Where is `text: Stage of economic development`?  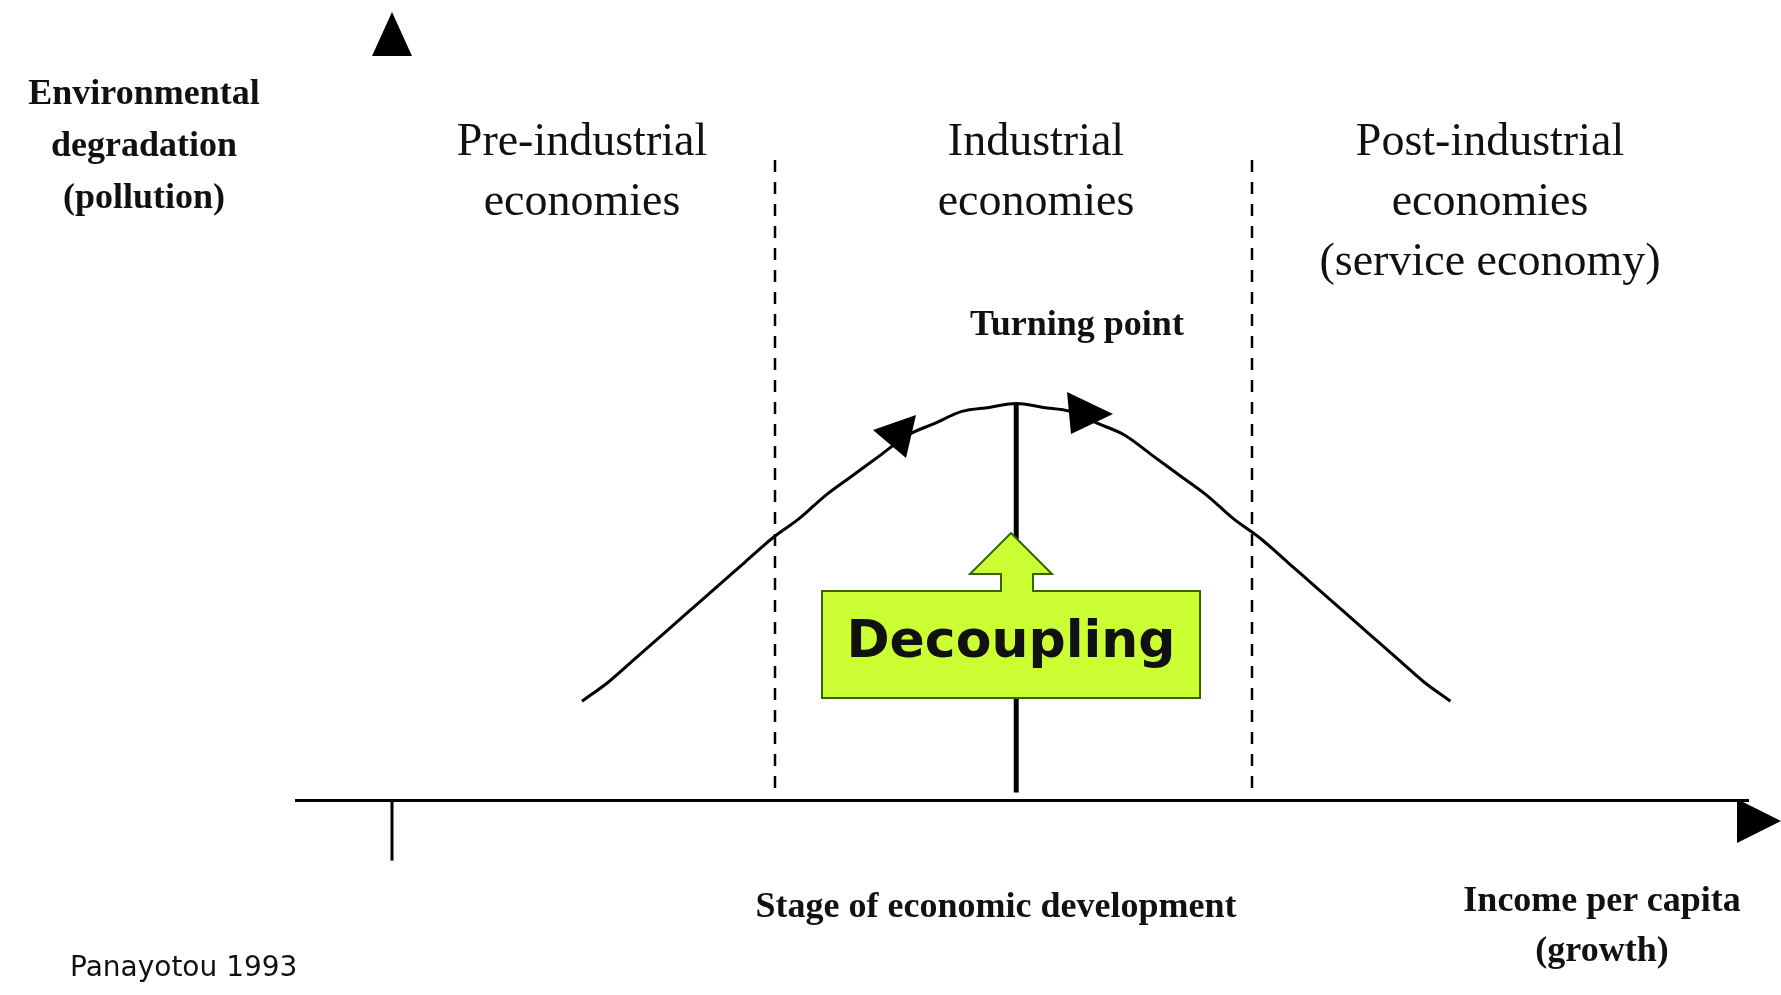
text: Stage of economic development is located at coordinates (996, 905).